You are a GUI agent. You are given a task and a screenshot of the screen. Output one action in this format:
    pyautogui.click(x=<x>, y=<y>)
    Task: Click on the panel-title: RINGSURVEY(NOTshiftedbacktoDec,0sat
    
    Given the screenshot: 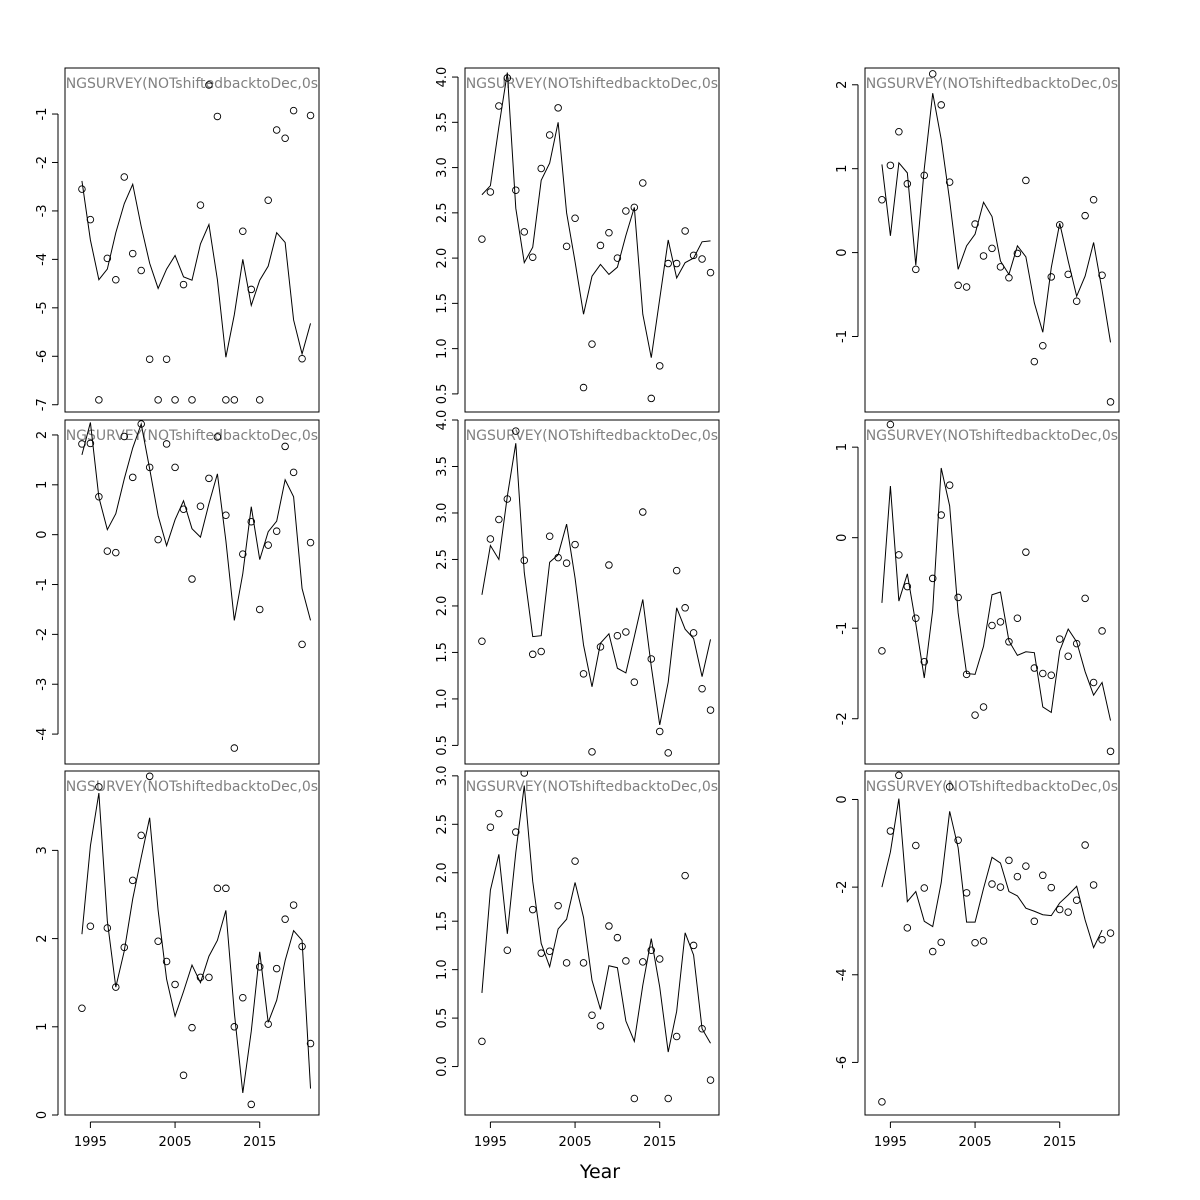 What is the action you would take?
    pyautogui.click(x=992, y=787)
    